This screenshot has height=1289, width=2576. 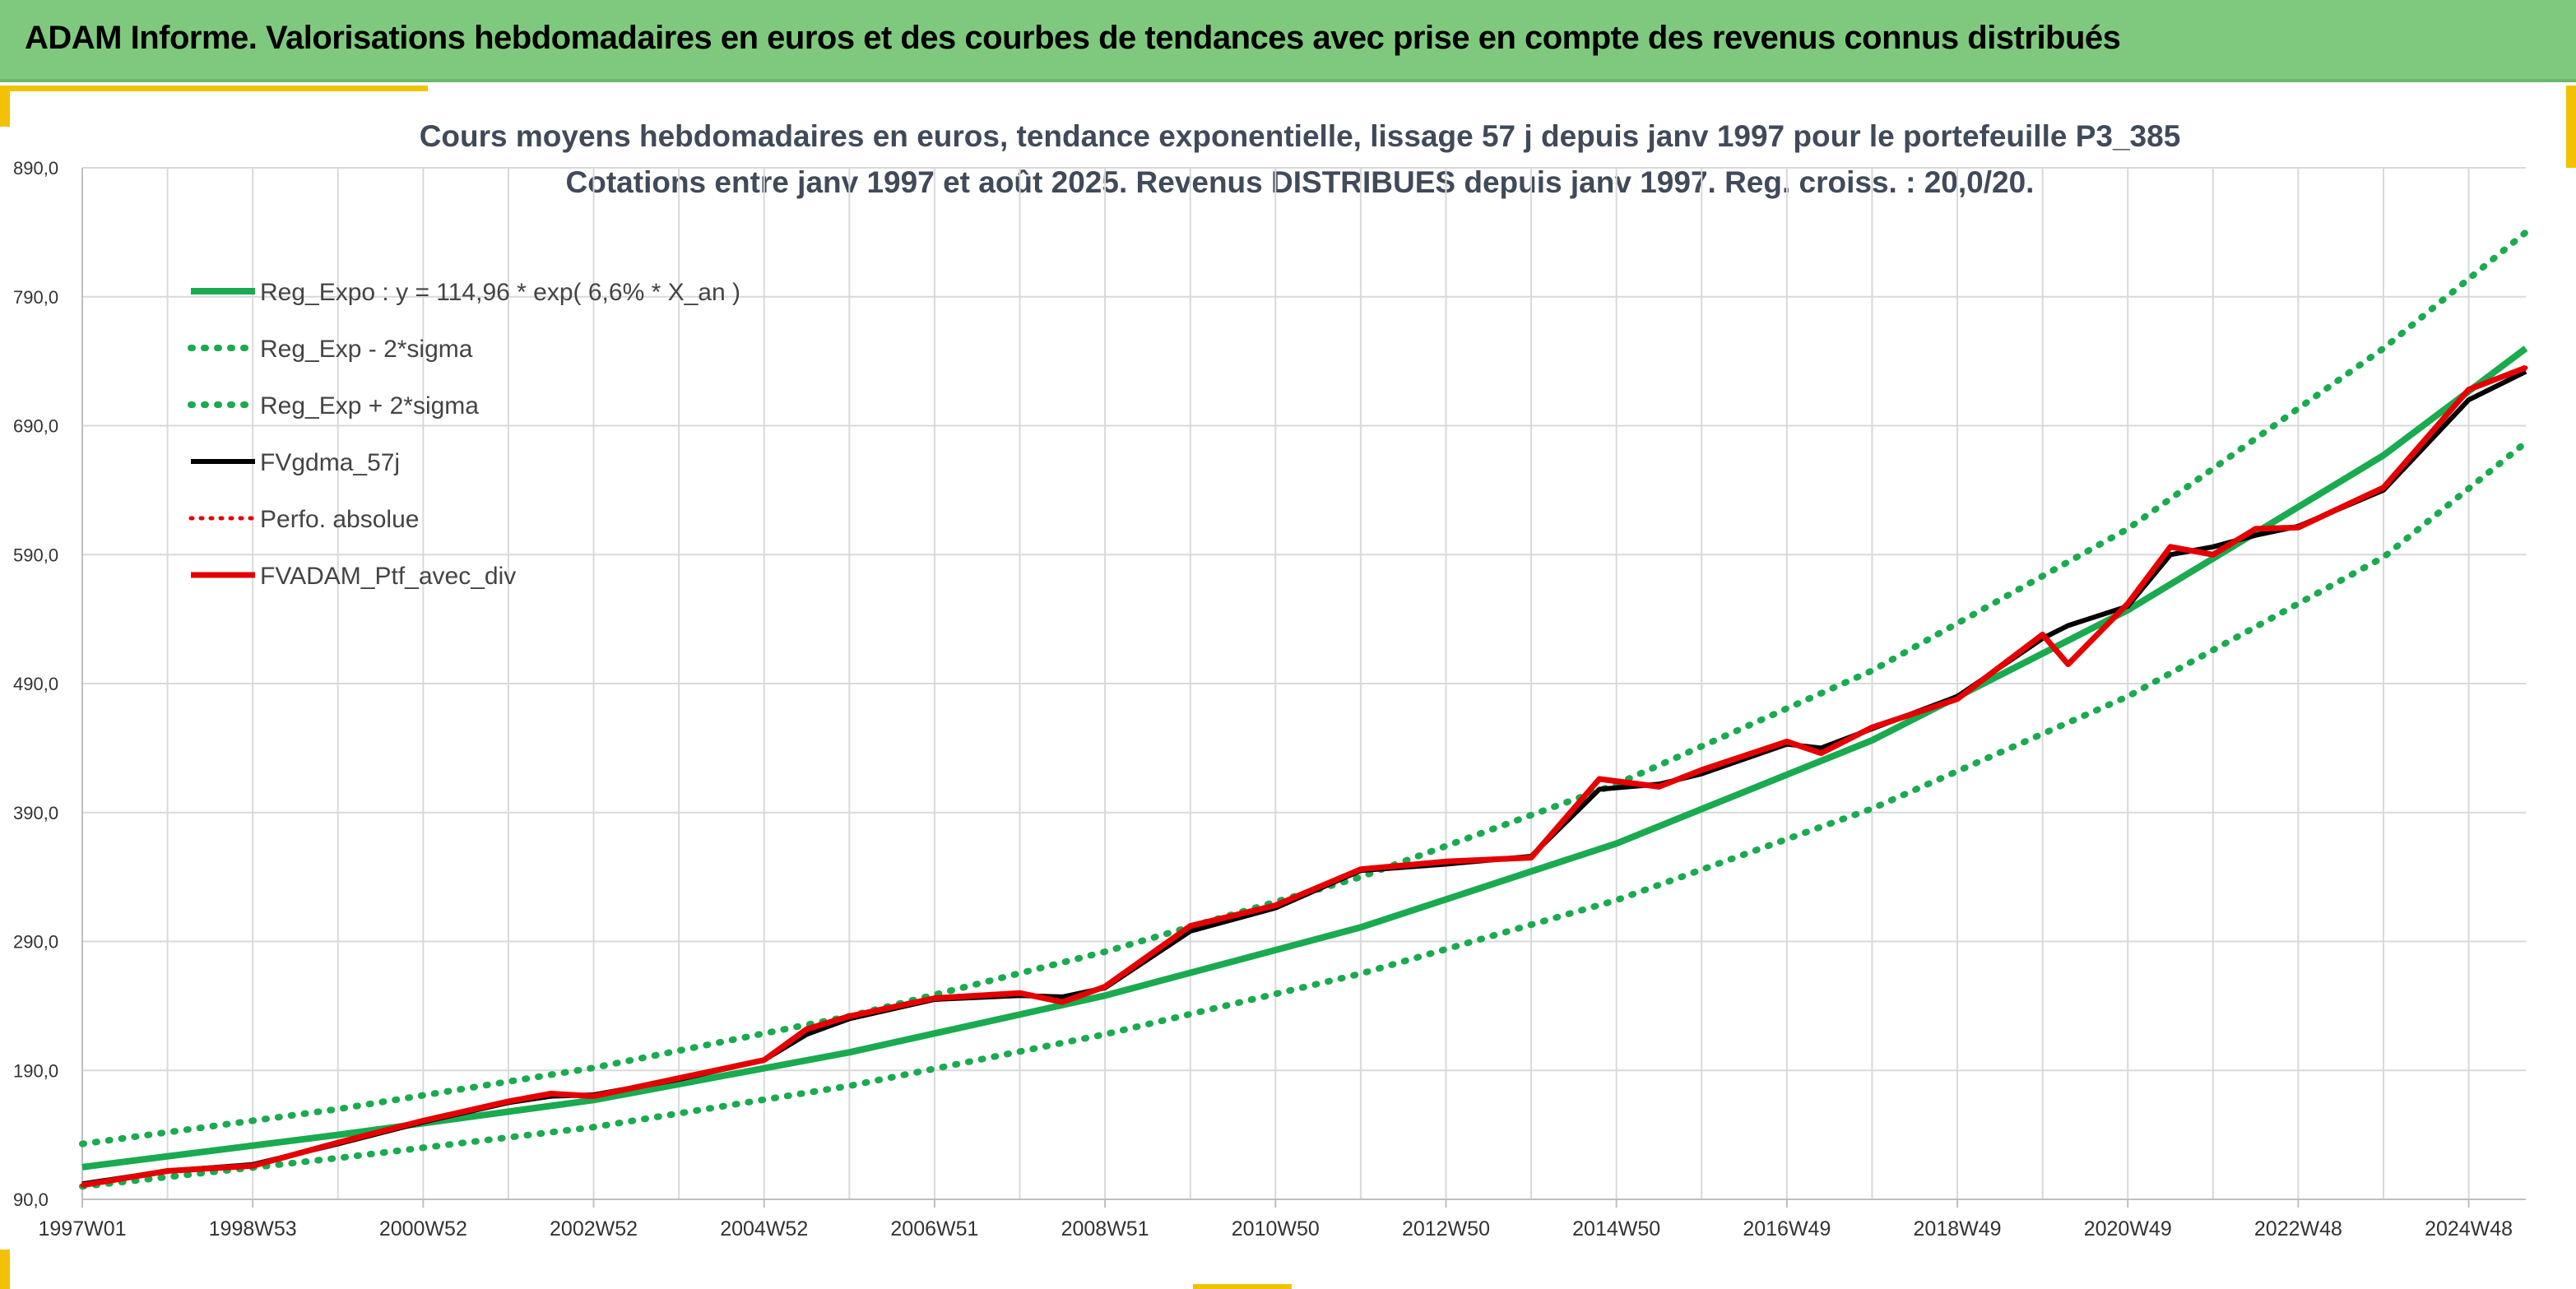 I want to click on x-tick-label: 2004W52, so click(x=764, y=1228).